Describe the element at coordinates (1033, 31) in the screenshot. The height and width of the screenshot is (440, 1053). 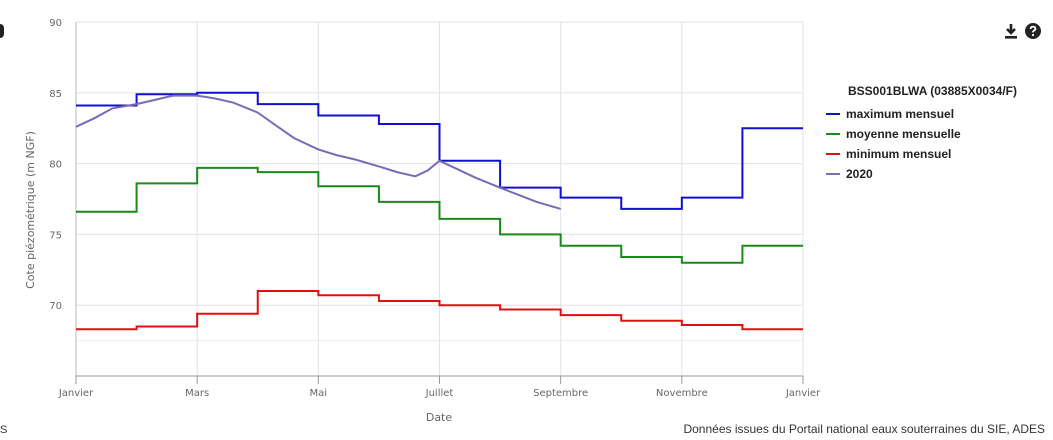
I see `help-icon` at that location.